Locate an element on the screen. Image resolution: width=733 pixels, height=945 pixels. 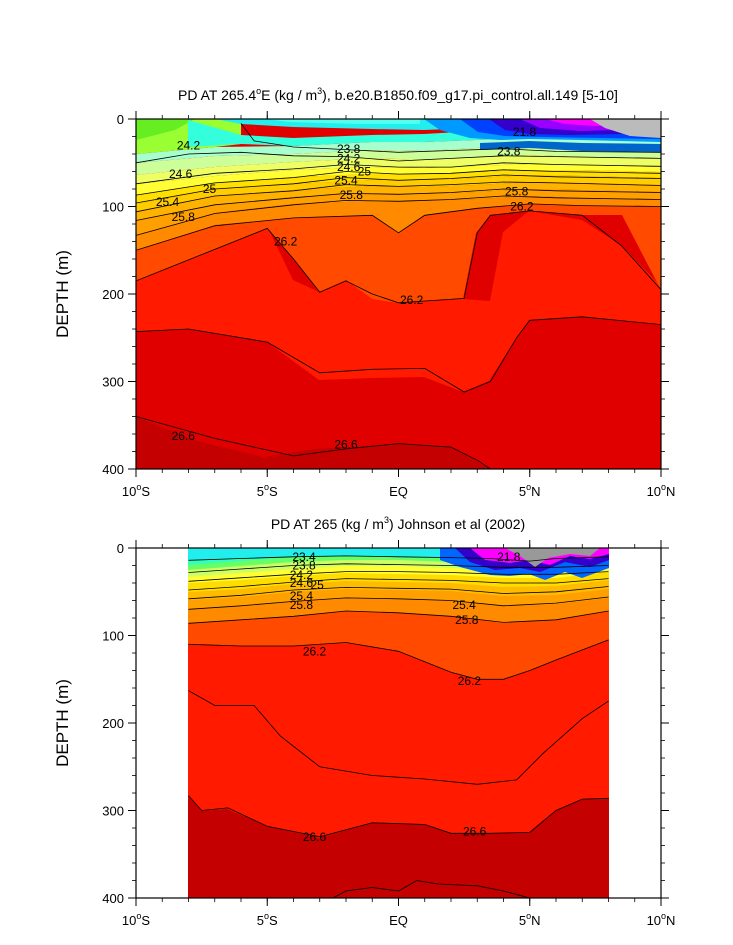
top-contour-label: 26.2 is located at coordinates (412, 300).